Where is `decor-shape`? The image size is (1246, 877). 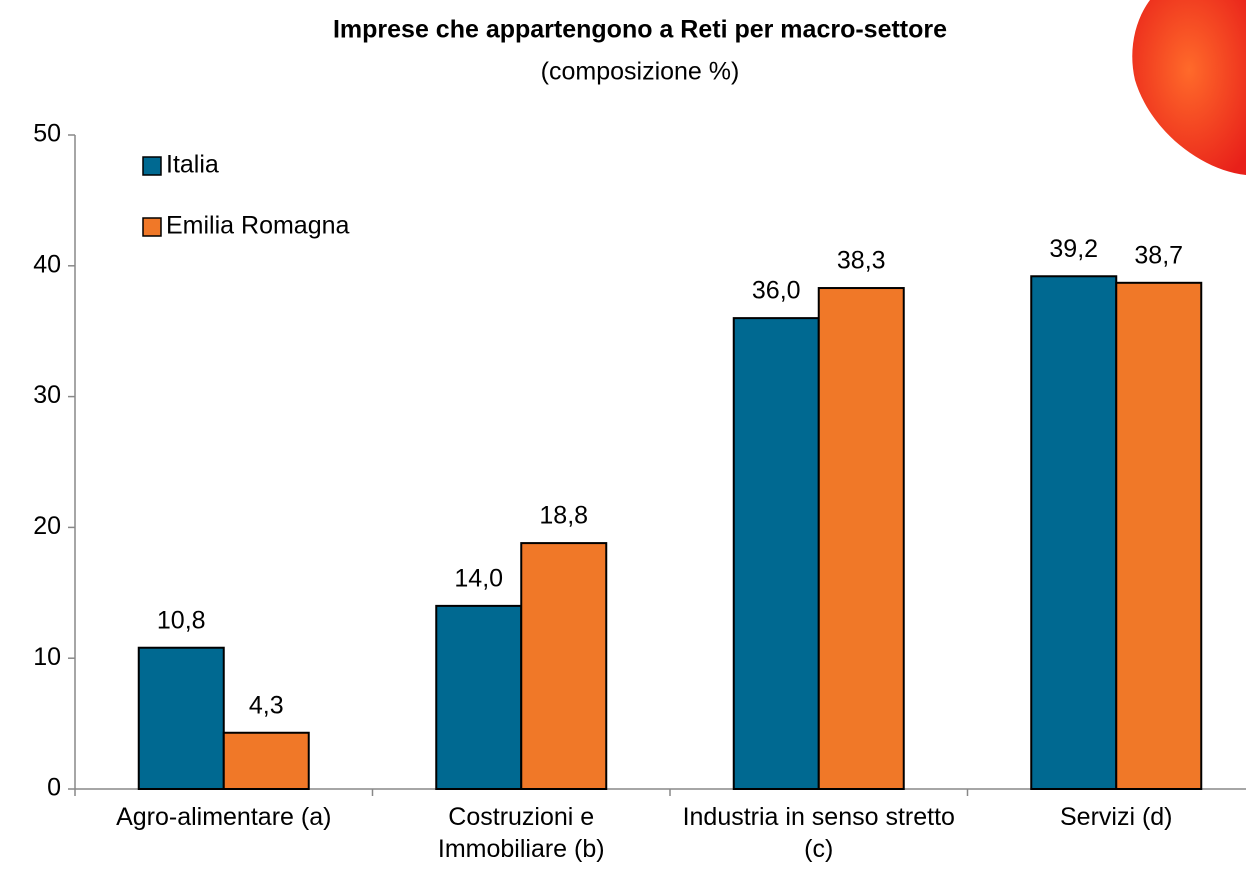
decor-shape is located at coordinates (1189, 87).